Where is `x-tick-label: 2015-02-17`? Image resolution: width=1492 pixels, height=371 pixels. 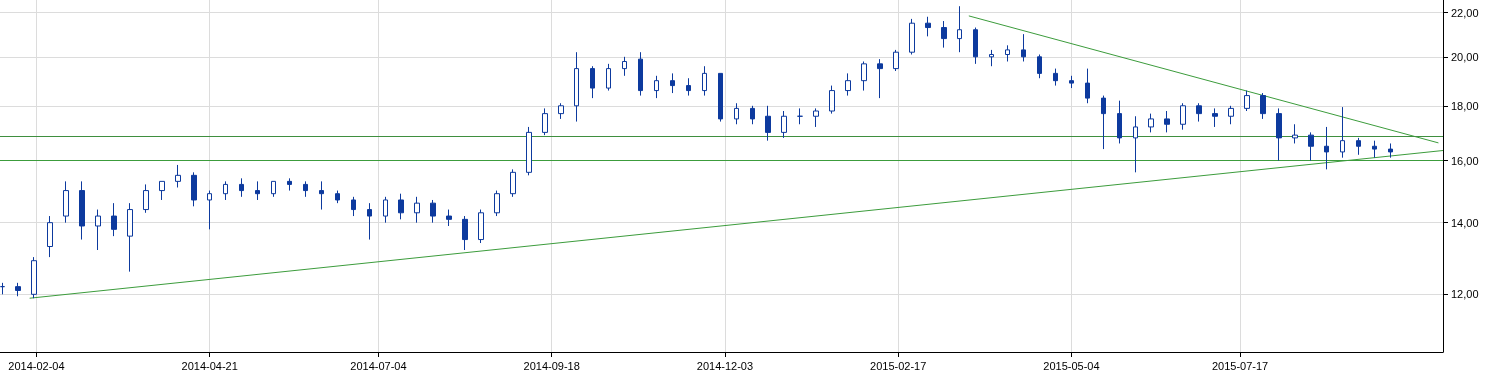
x-tick-label: 2015-02-17 is located at coordinates (898, 365).